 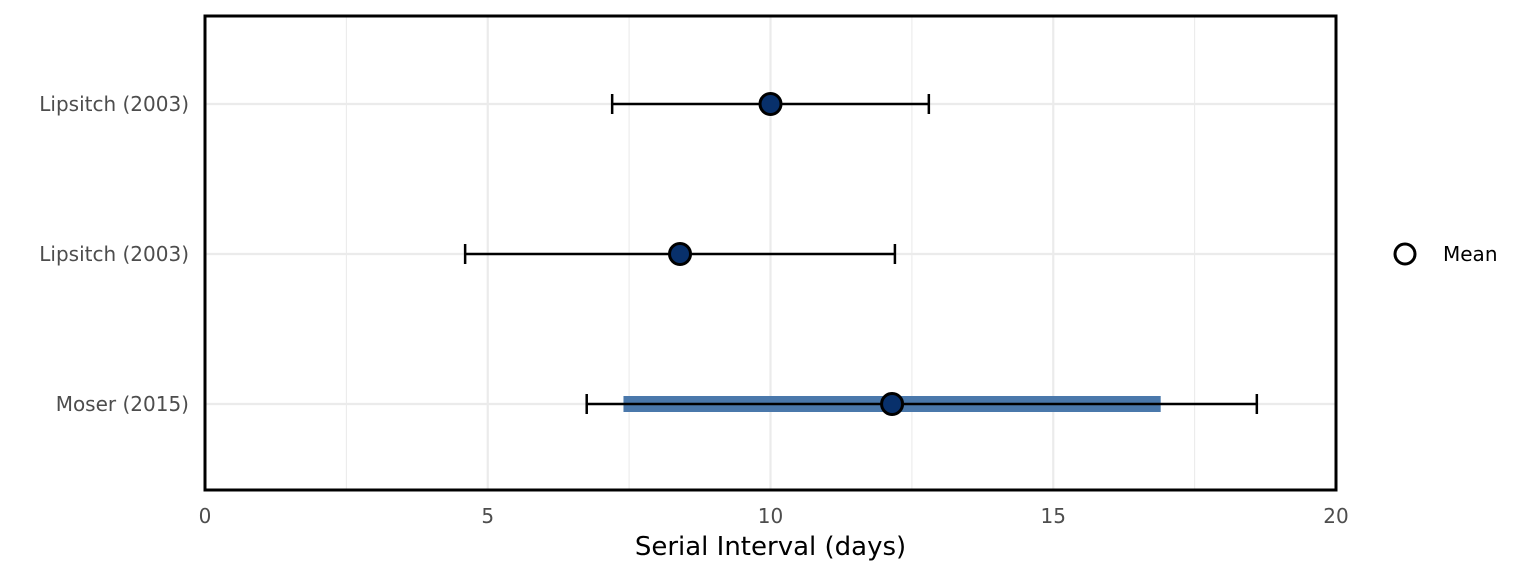 What do you see at coordinates (1335, 516) in the screenshot?
I see `x-tick-label: 20` at bounding box center [1335, 516].